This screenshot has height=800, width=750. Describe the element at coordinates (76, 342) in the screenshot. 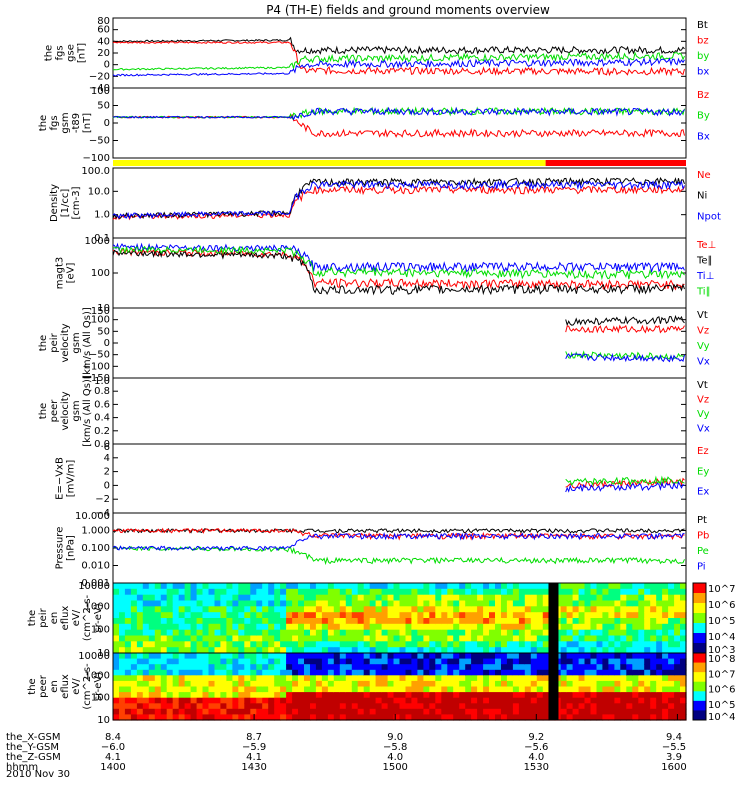

I see `y-axis-label-line: gsm` at that location.